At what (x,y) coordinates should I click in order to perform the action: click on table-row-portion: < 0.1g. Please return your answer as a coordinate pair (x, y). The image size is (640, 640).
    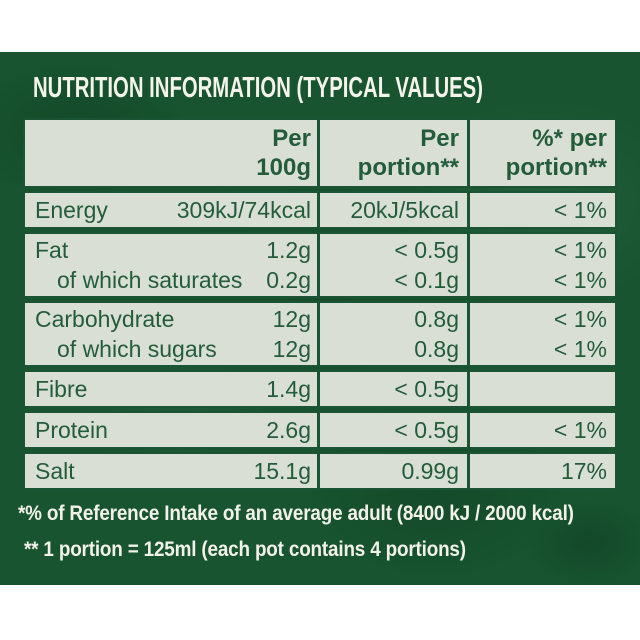
    Looking at the image, I should click on (393, 280).